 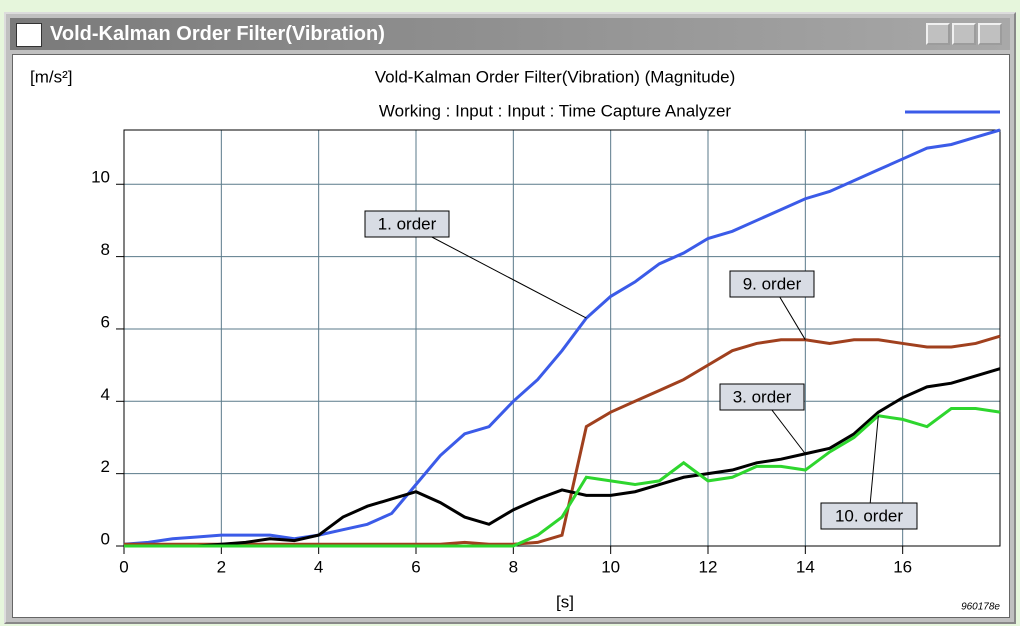 What do you see at coordinates (51, 76) in the screenshot?
I see `y-axis-label: [m/s²]` at bounding box center [51, 76].